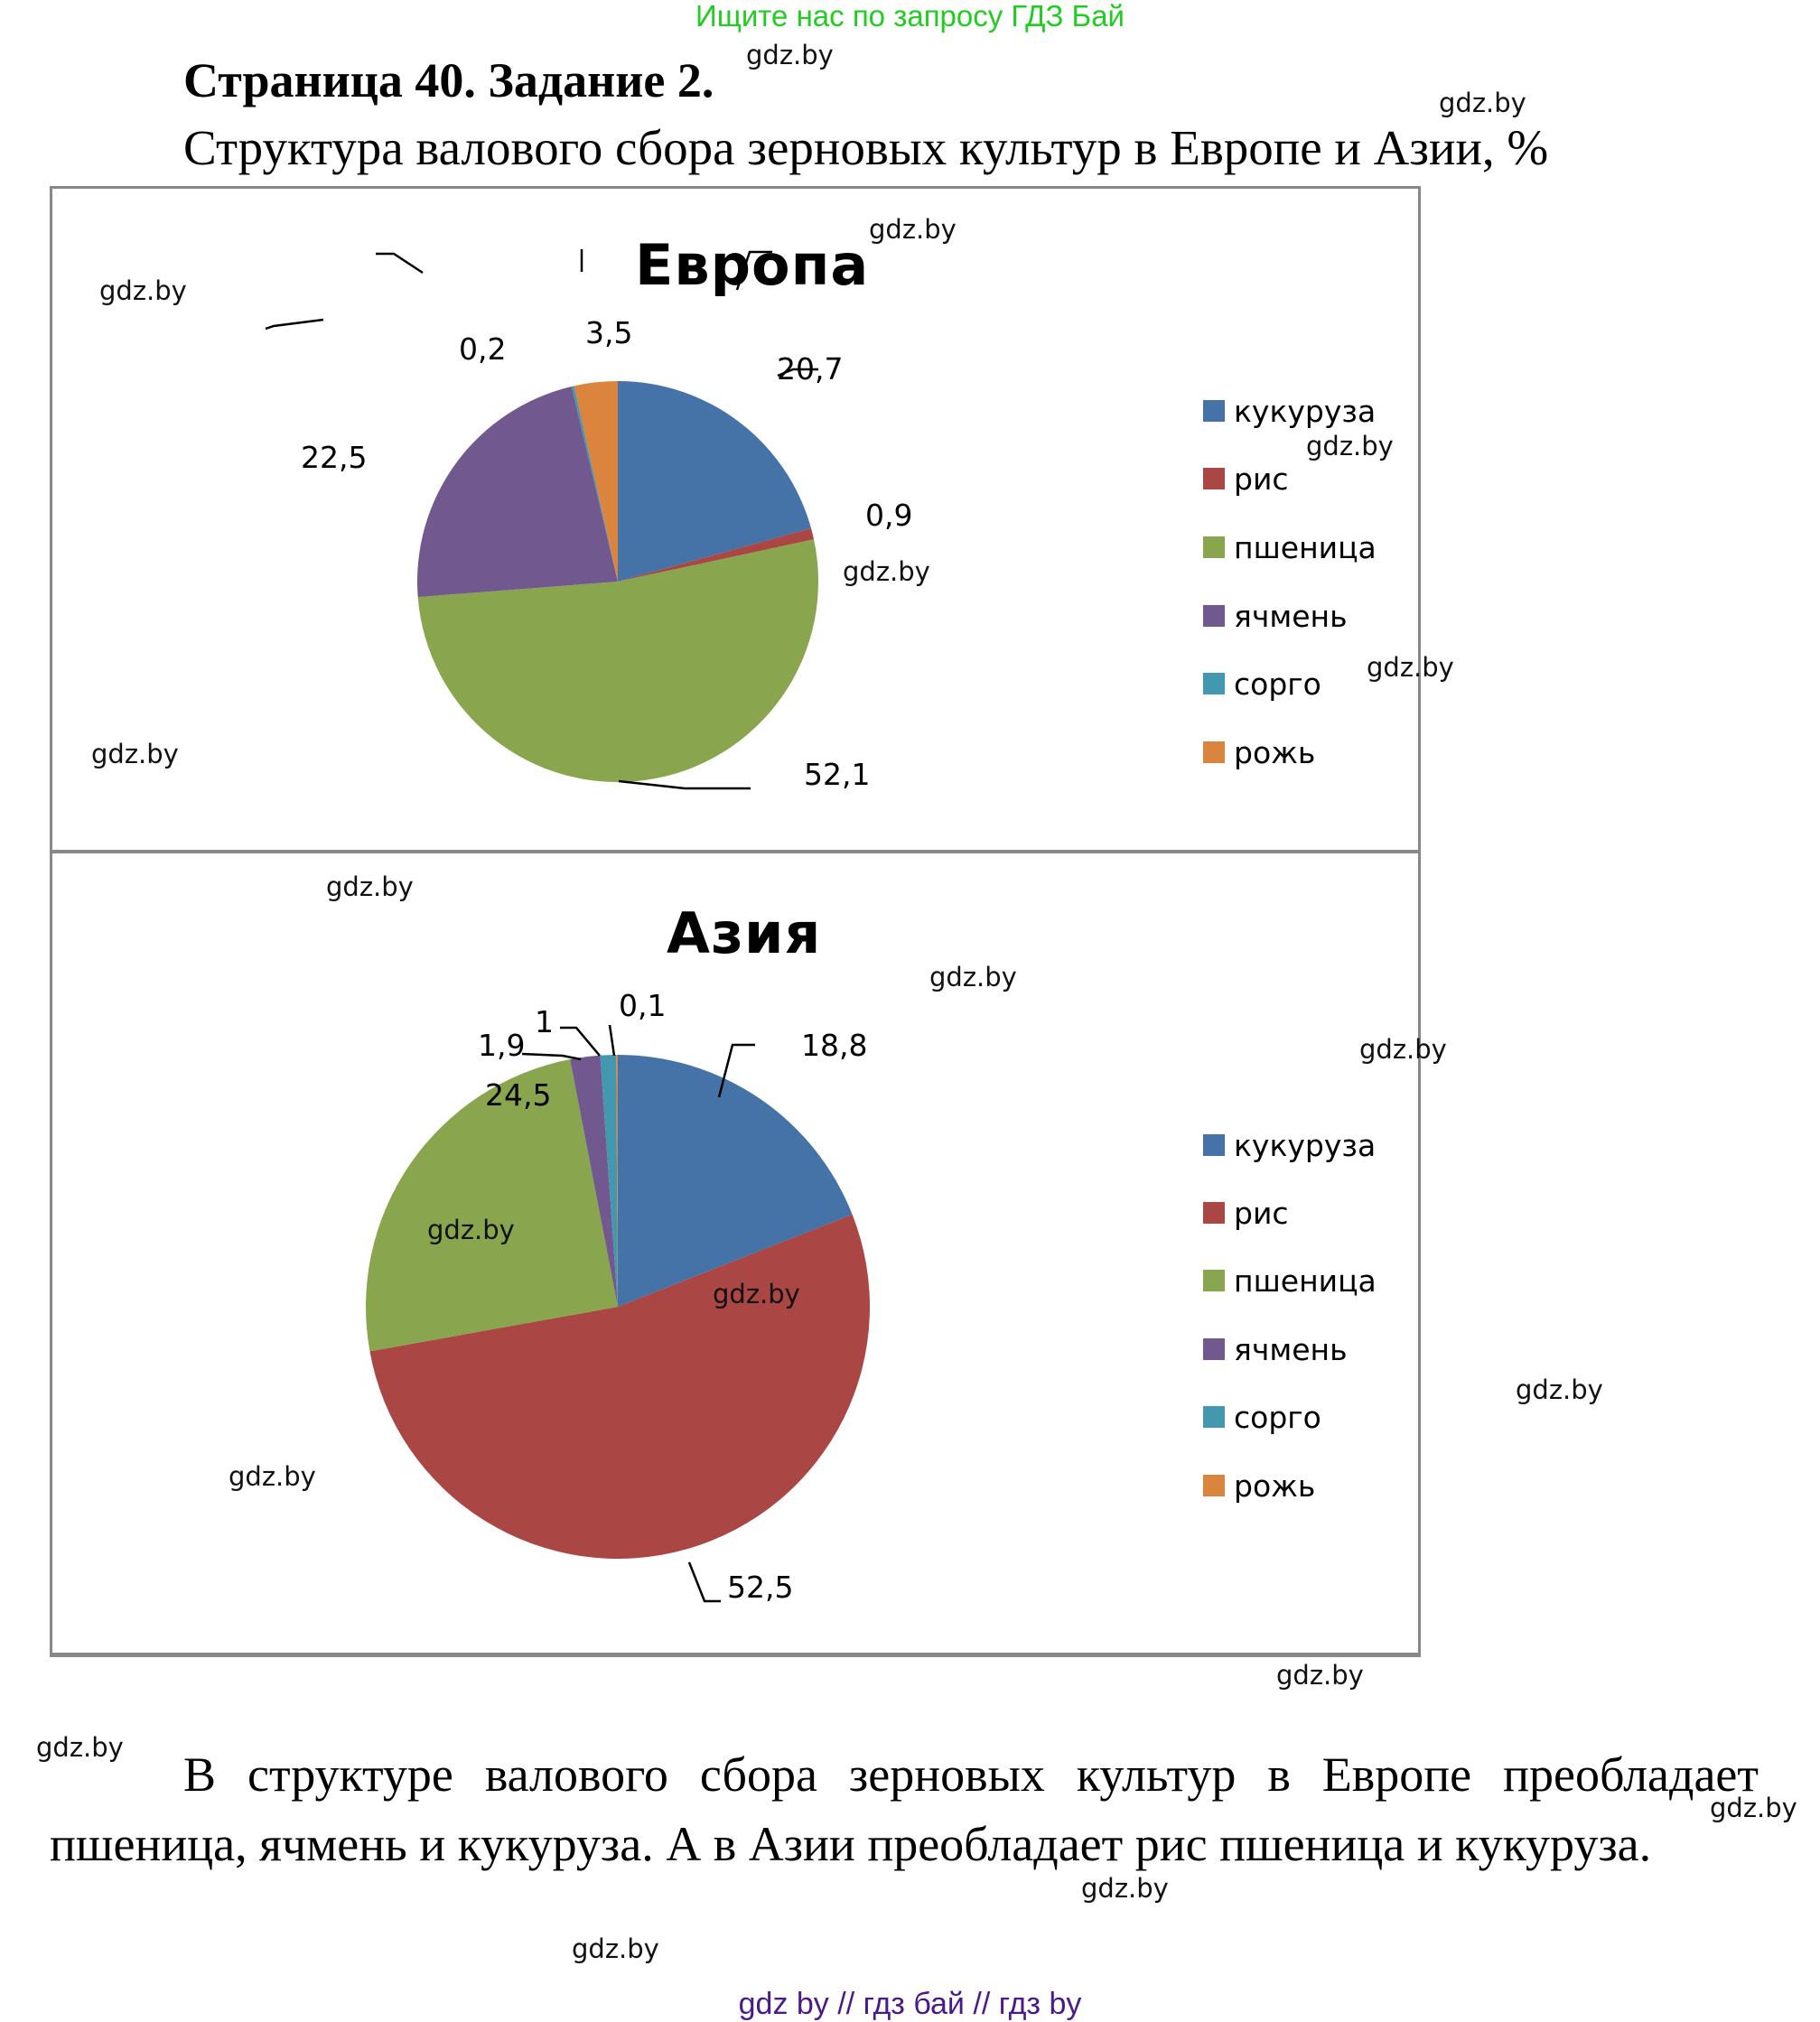 Image resolution: width=1820 pixels, height=2022 pixels. Describe the element at coordinates (518, 1095) in the screenshot. I see `data-label-pshenitsa: 24,5` at that location.